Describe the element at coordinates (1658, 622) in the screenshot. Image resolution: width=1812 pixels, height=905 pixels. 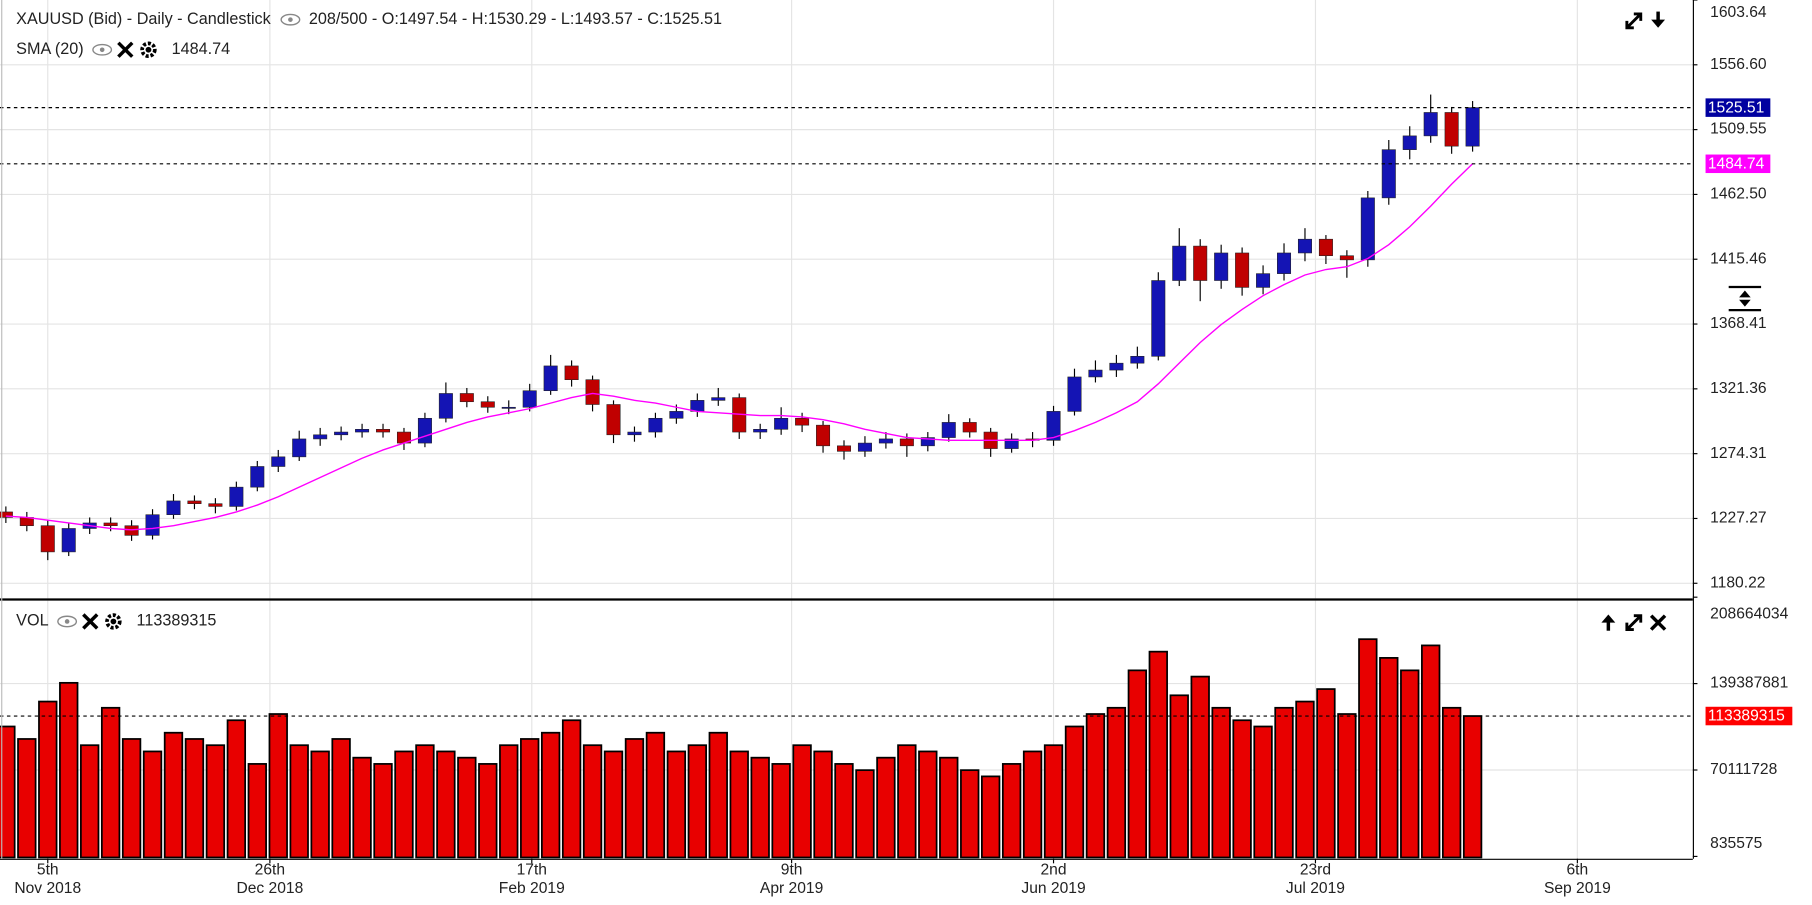
I see `close-icon` at that location.